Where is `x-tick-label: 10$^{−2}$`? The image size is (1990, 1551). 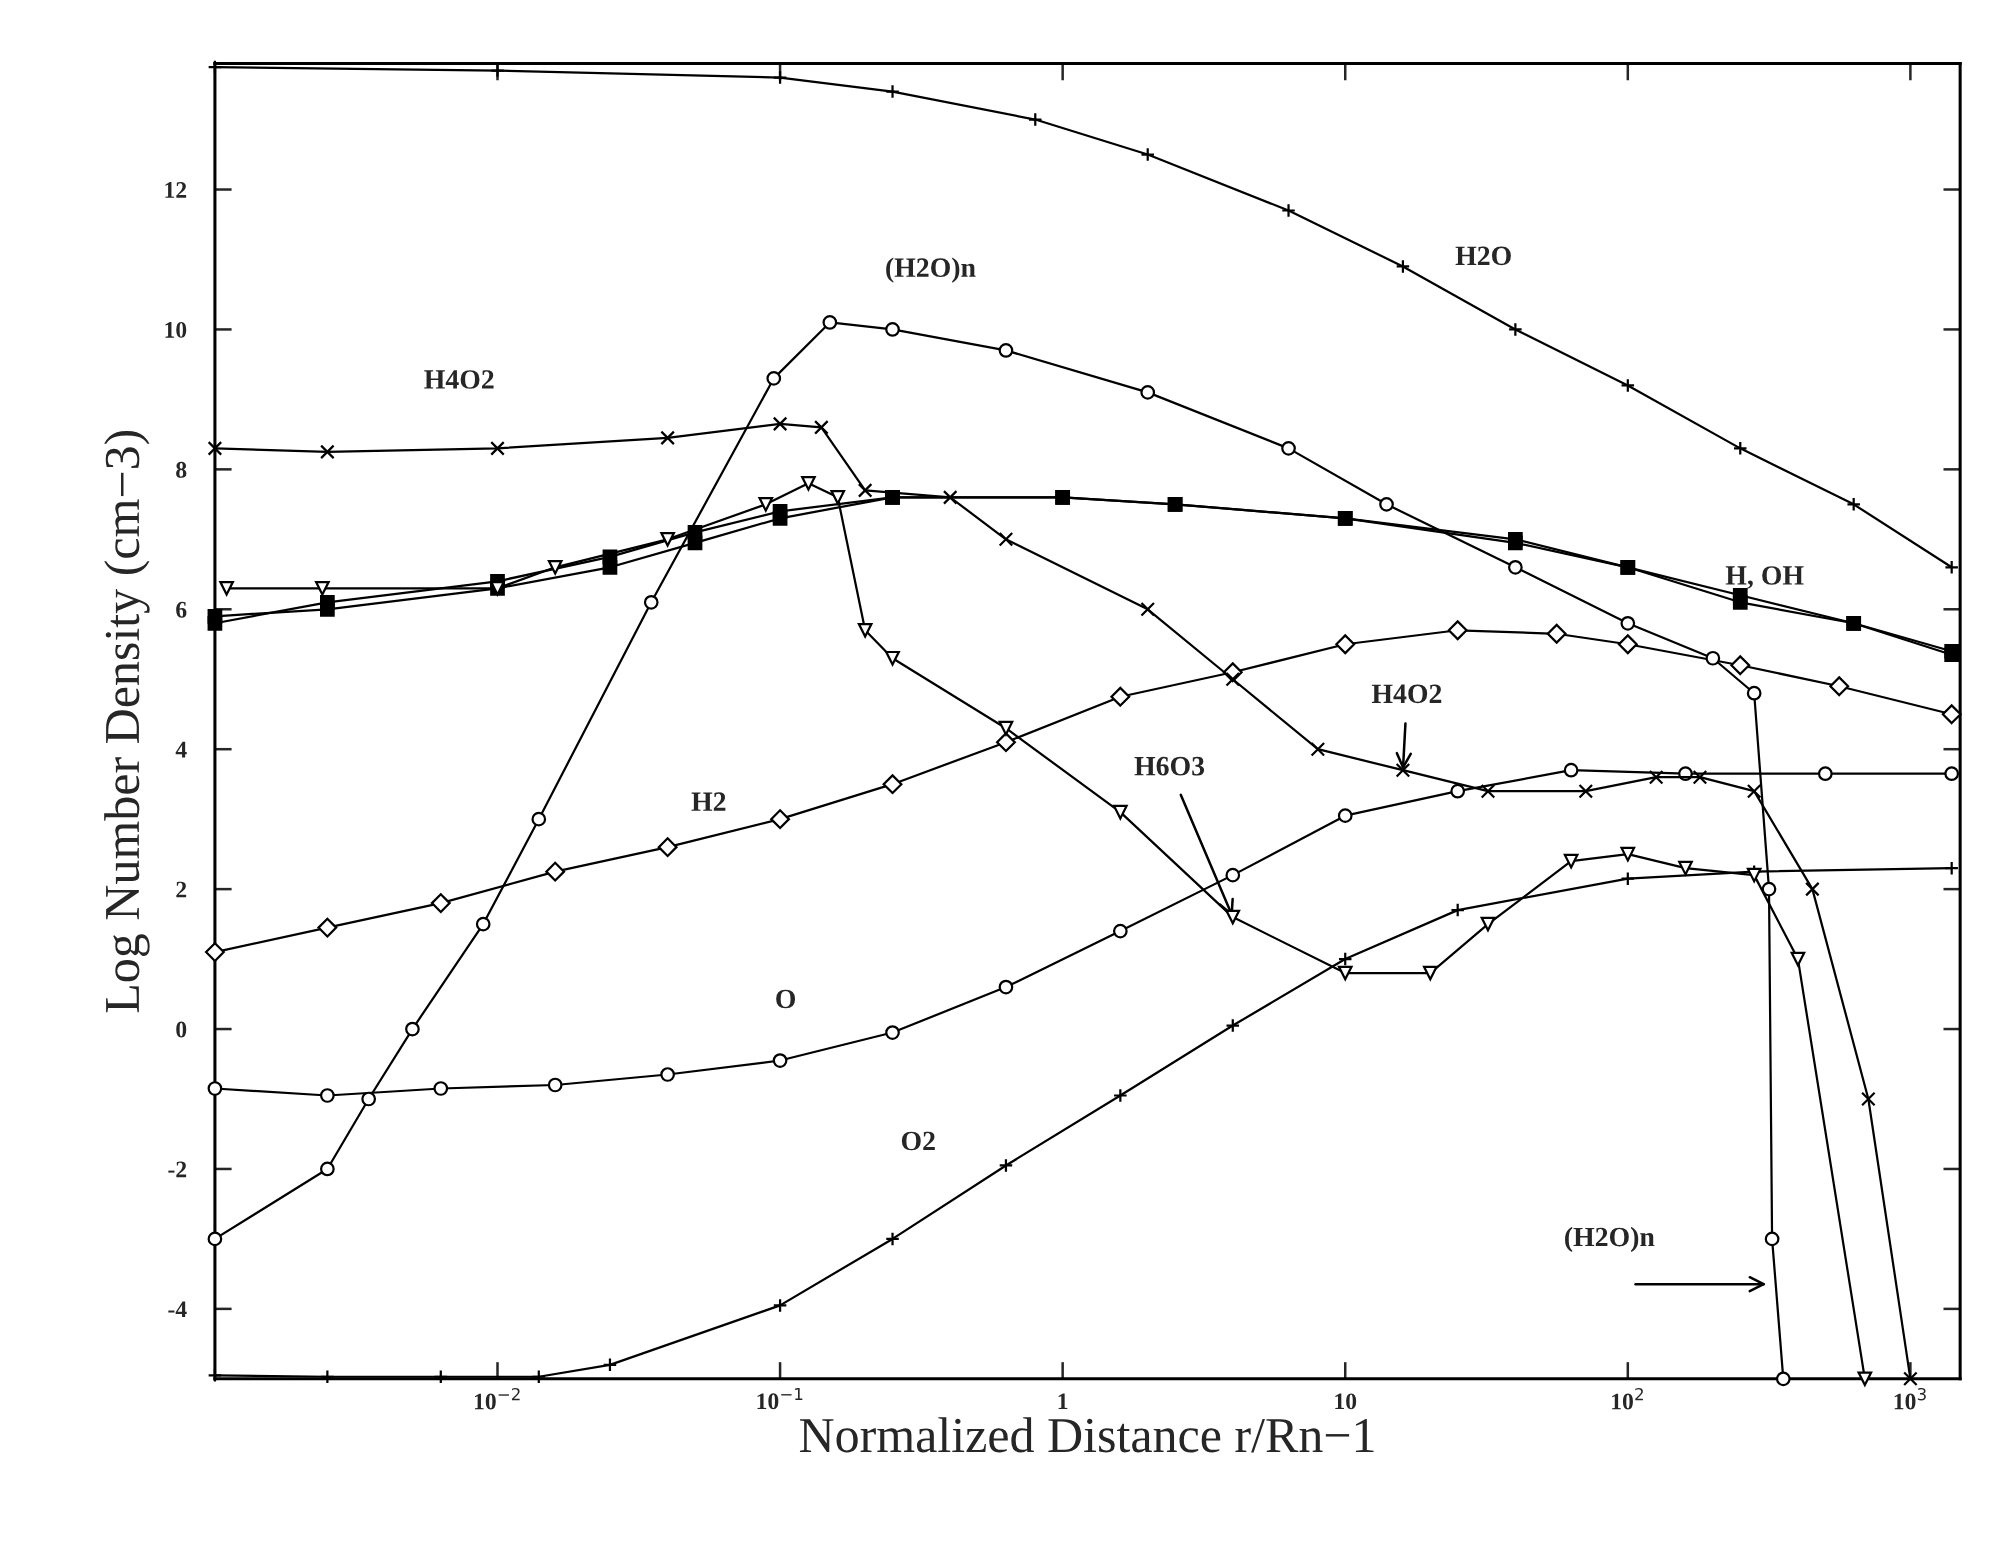
x-tick-label: 10$^{−2}$ is located at coordinates (497, 1398).